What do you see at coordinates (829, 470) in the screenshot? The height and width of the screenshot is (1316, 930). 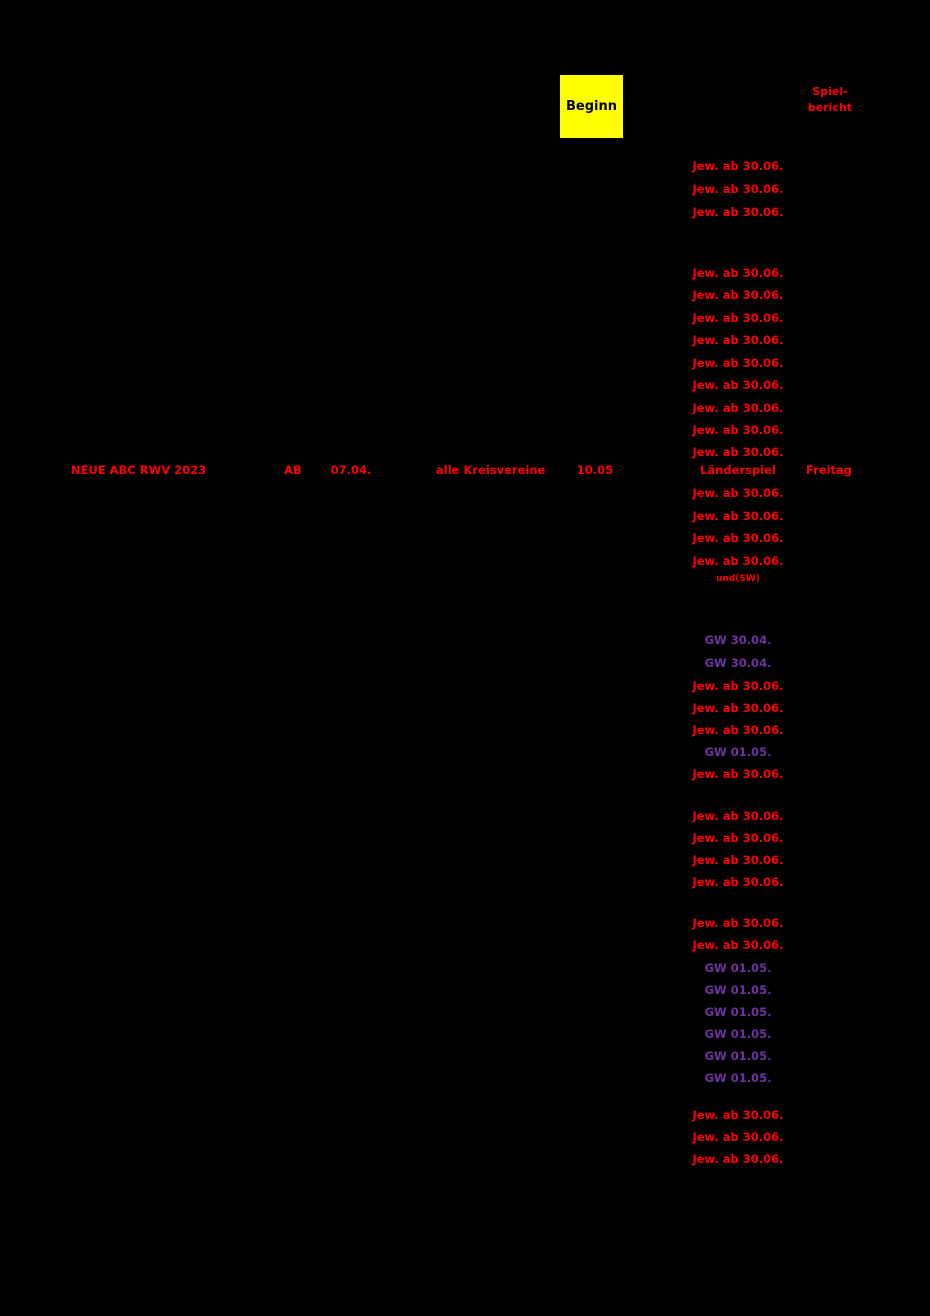 I see `highlight-row-day: Freitag` at bounding box center [829, 470].